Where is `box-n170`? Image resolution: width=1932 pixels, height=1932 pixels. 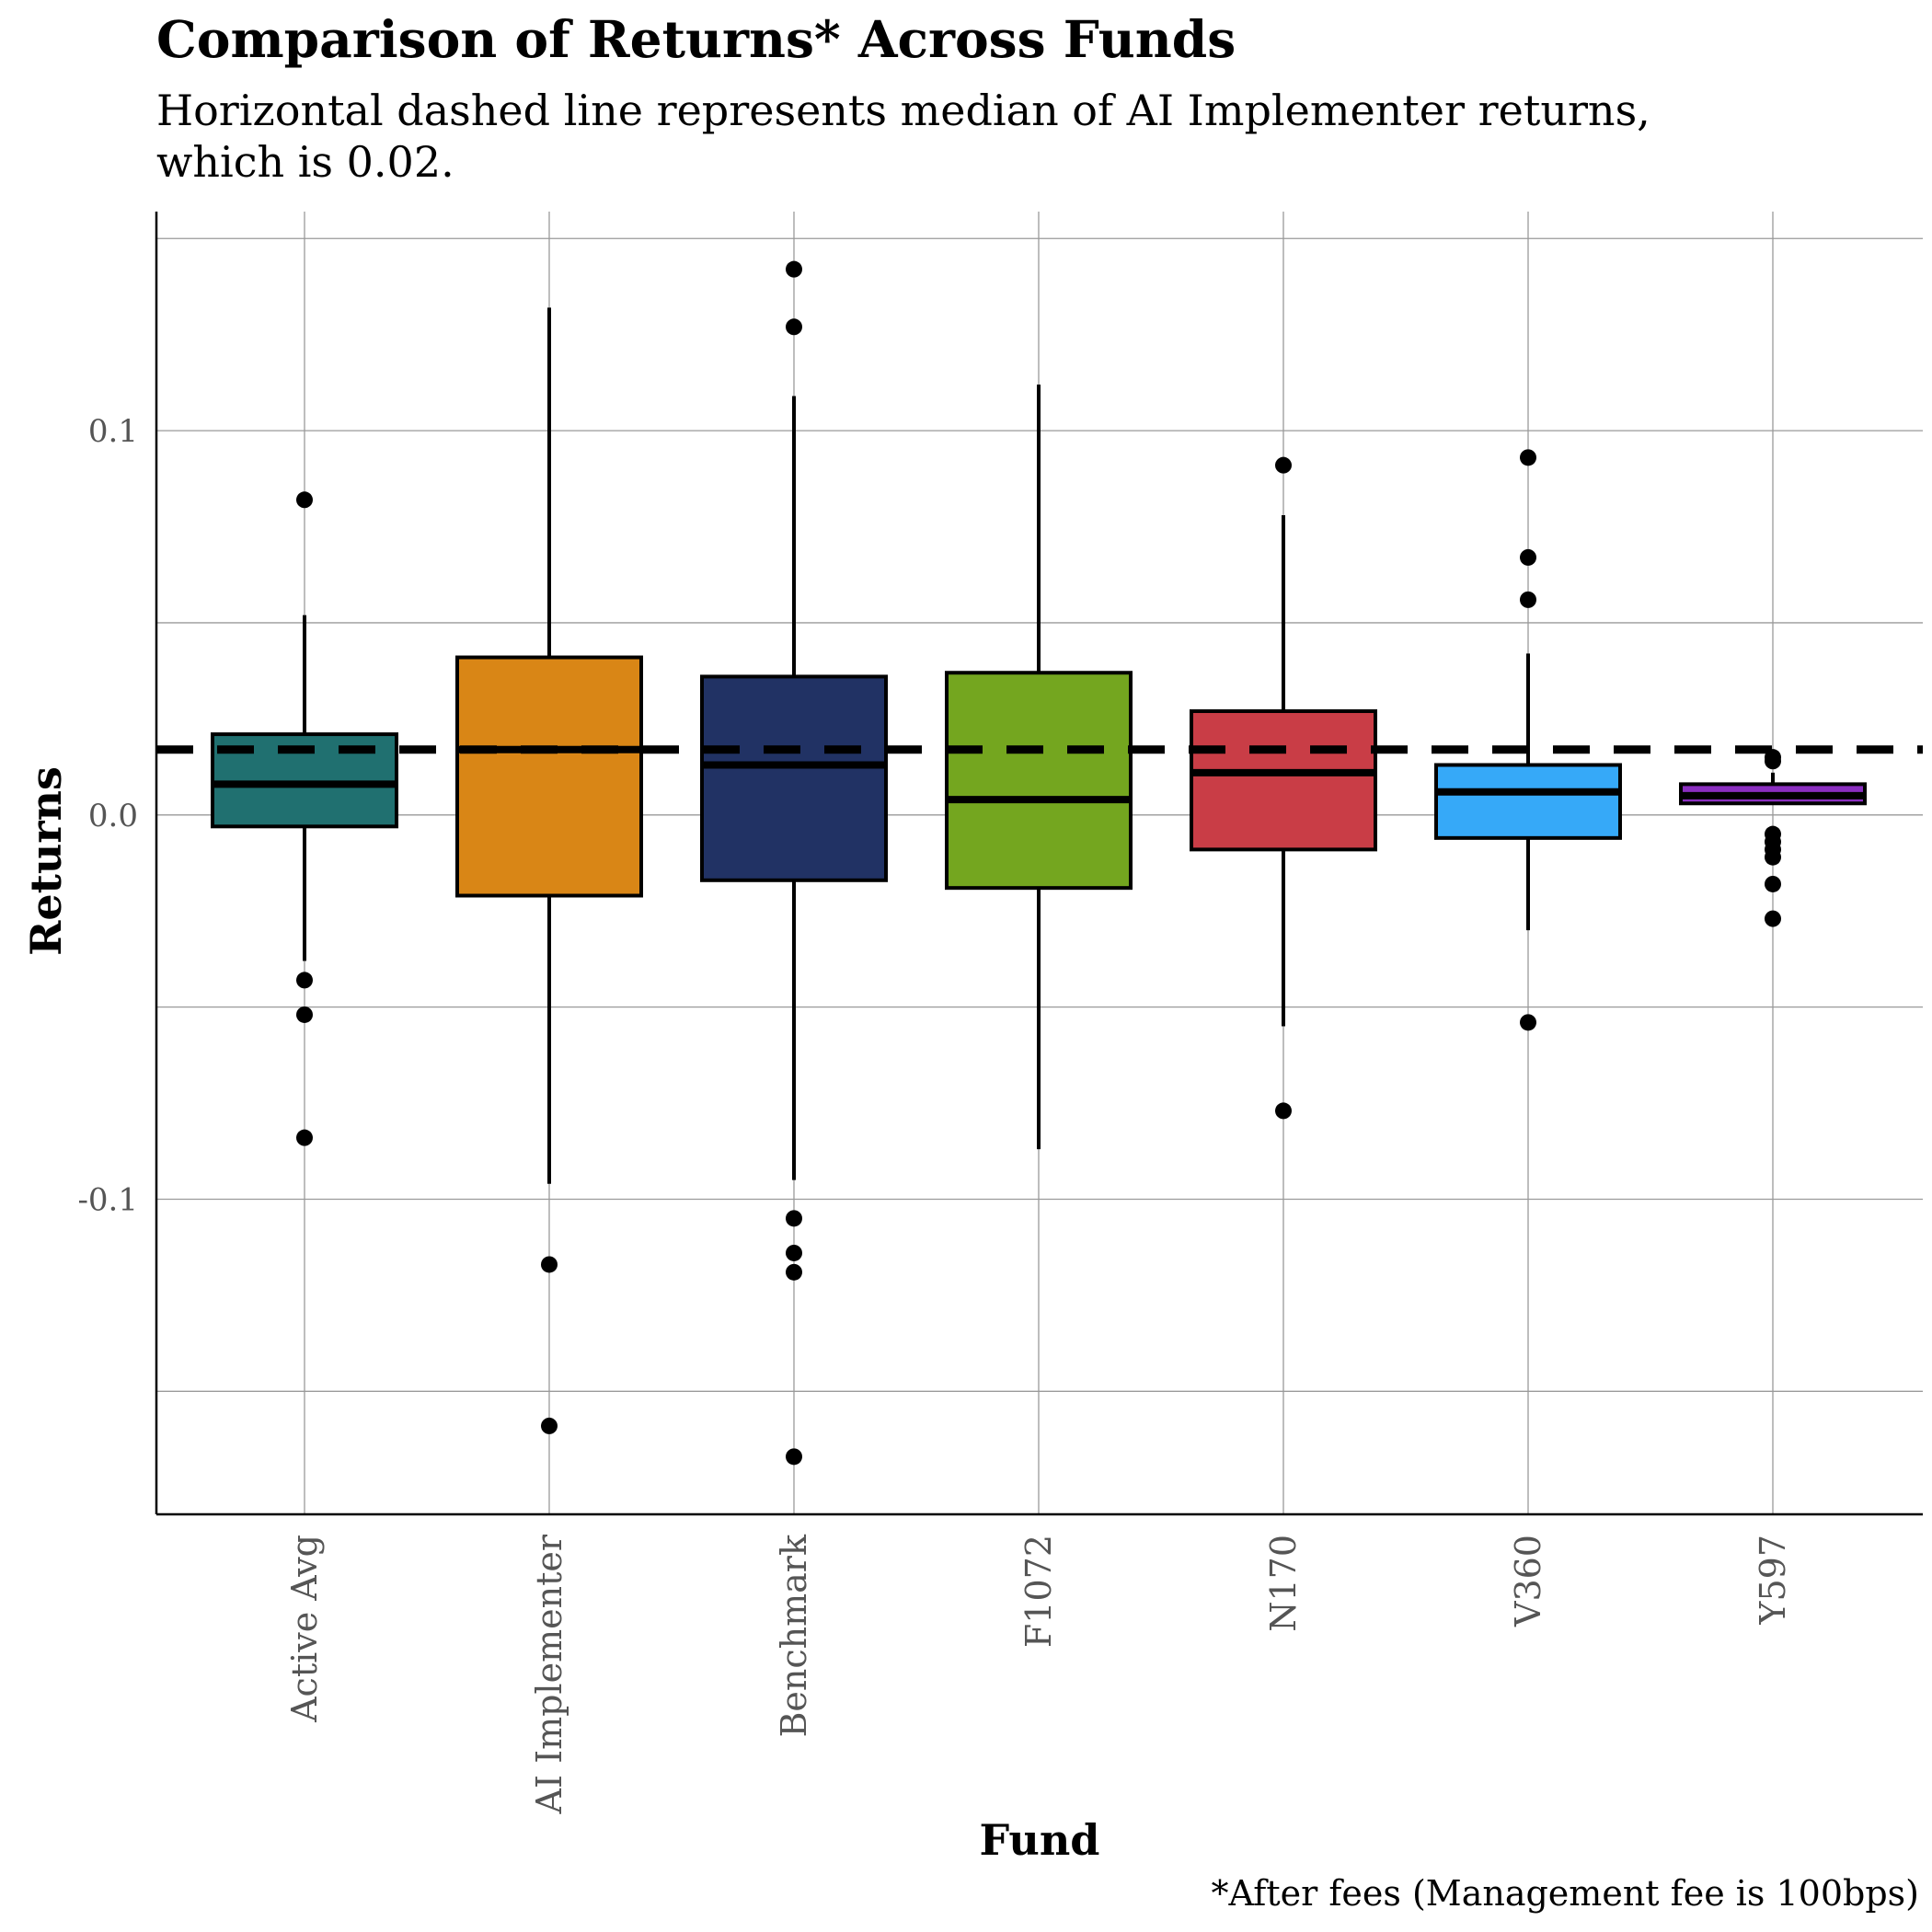
box-n170 is located at coordinates (1283, 770).